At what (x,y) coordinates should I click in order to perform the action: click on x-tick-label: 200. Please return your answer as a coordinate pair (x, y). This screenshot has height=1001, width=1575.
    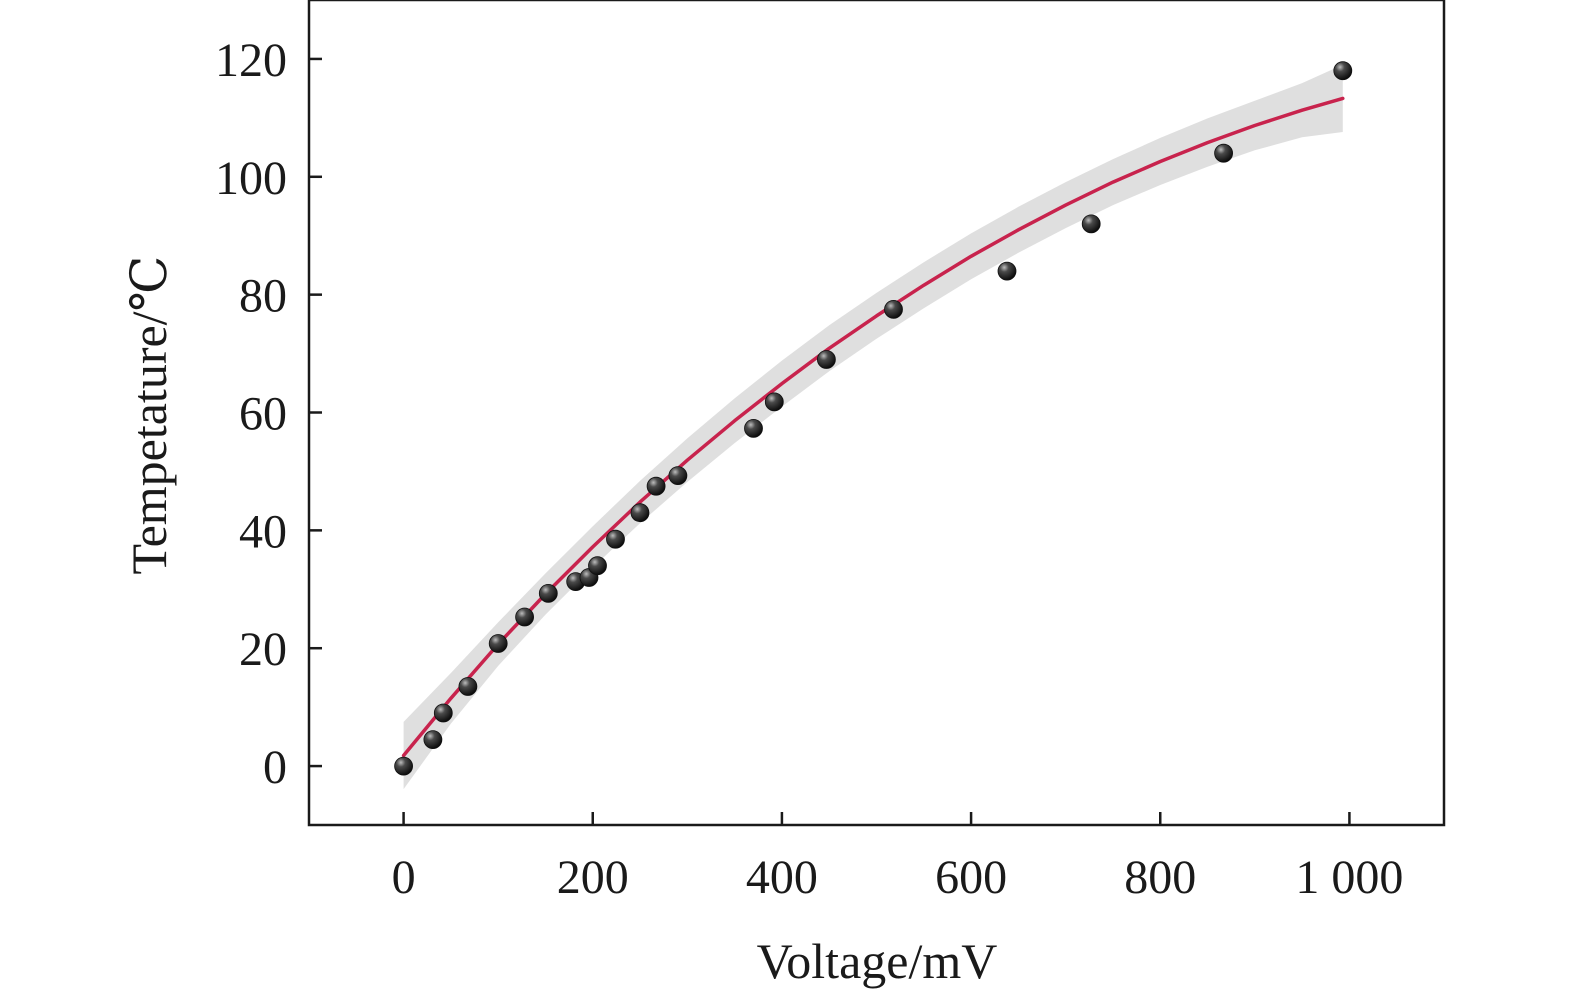
    Looking at the image, I should click on (593, 877).